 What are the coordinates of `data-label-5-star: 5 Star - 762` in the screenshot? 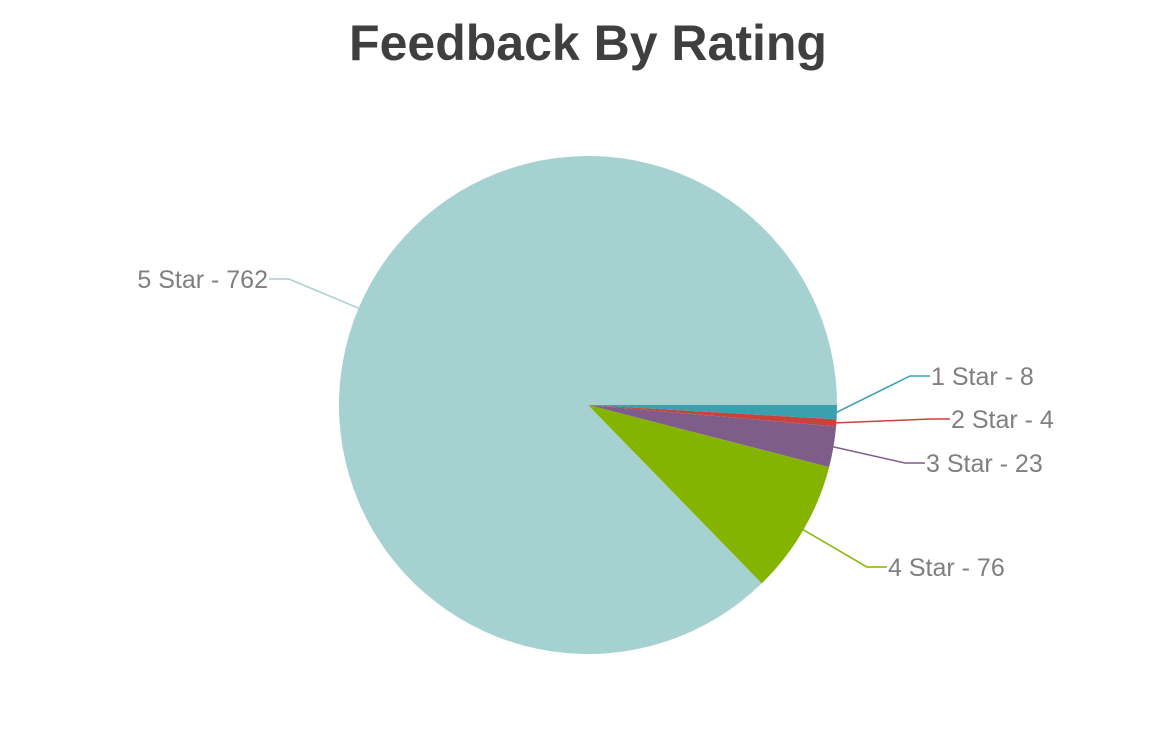 It's located at (202, 280).